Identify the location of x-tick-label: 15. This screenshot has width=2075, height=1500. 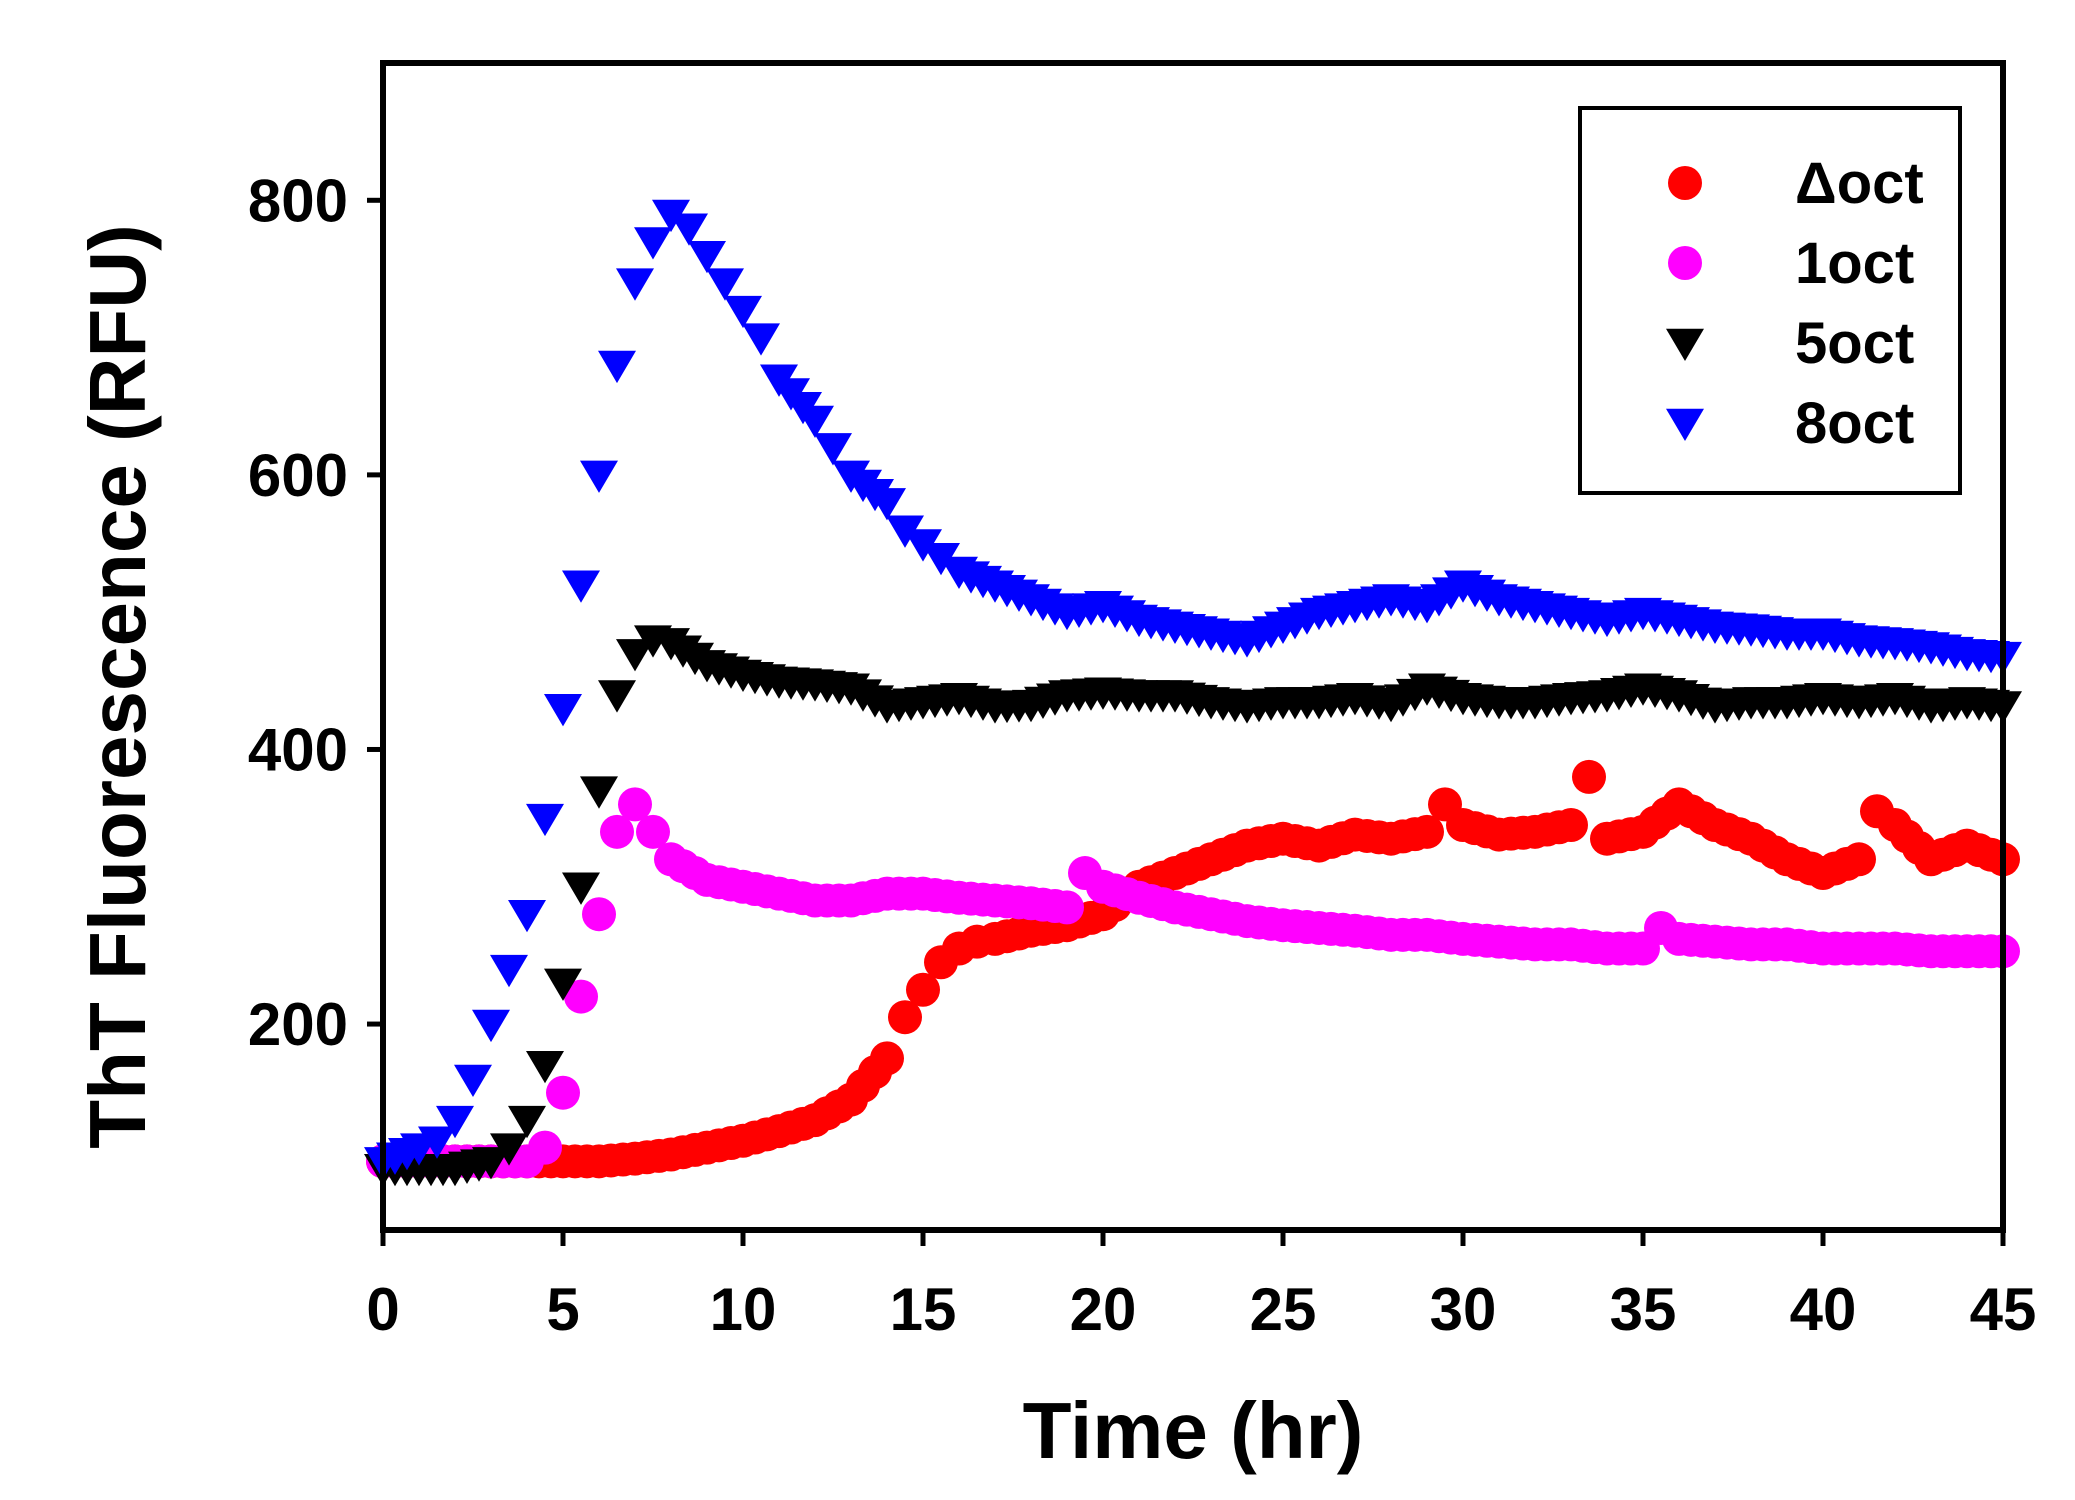
(923, 1309).